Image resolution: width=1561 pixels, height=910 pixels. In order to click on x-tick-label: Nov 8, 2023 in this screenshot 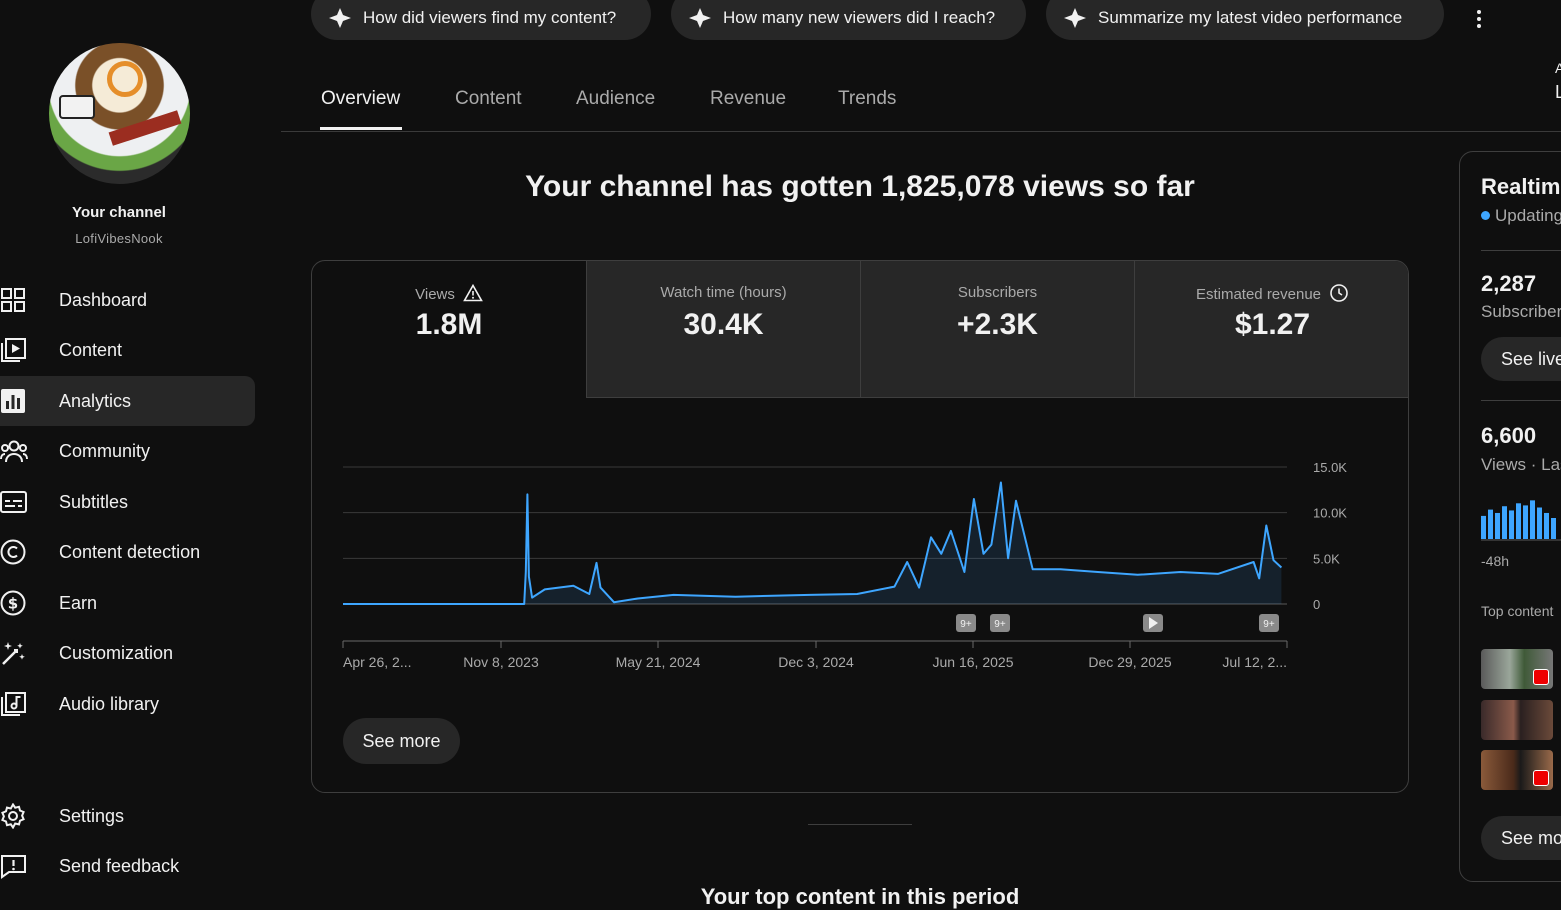, I will do `click(501, 662)`.